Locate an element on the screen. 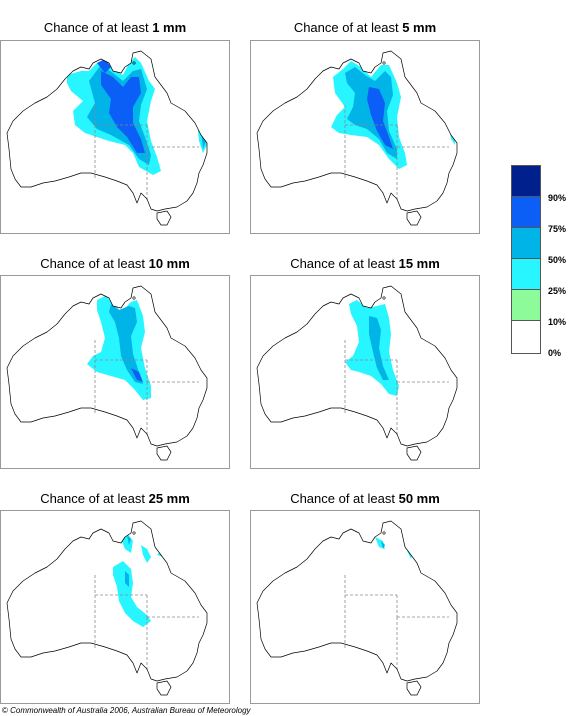 This screenshot has width=570, height=716. map-panel-1mm is located at coordinates (115, 137).